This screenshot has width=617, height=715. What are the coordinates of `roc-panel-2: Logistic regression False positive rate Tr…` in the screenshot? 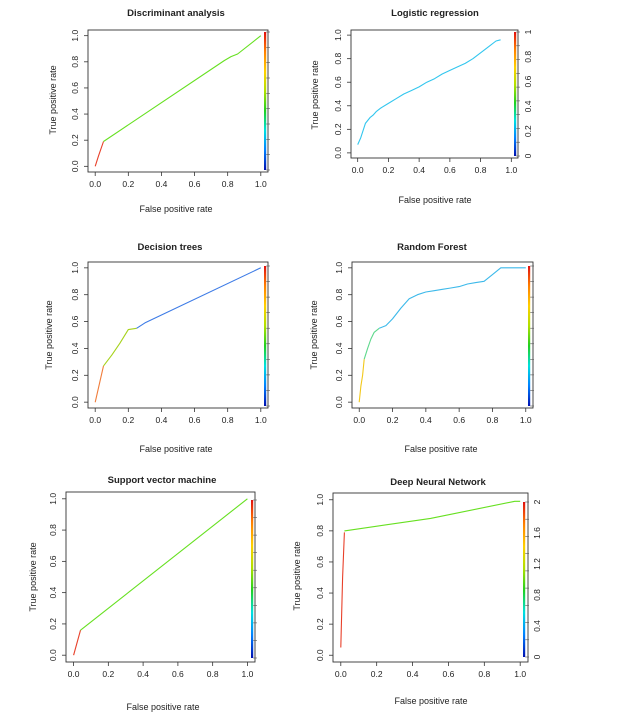 It's located at (421, 106).